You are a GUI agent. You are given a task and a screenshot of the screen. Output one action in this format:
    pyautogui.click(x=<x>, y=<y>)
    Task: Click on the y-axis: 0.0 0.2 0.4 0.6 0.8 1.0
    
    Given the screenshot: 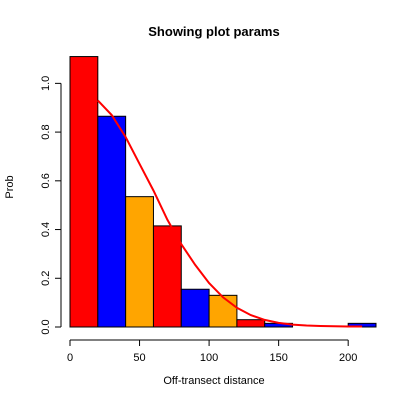 What is the action you would take?
    pyautogui.click(x=51, y=205)
    